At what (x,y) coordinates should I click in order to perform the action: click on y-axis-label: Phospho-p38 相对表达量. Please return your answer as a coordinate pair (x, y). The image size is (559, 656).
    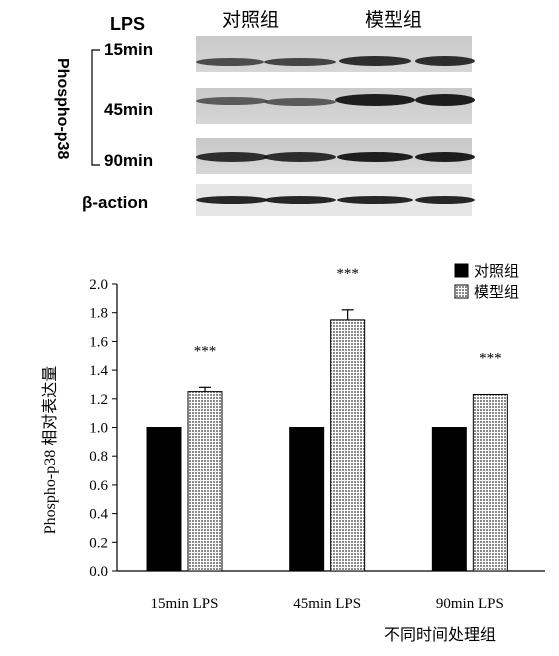
    Looking at the image, I should click on (50, 450).